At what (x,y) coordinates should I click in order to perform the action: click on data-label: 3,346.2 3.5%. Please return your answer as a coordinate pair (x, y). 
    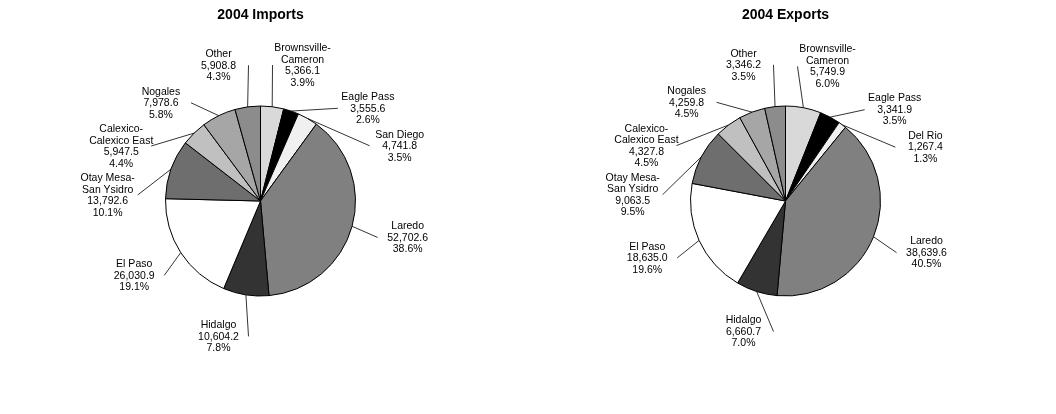
    Looking at the image, I should click on (743, 70).